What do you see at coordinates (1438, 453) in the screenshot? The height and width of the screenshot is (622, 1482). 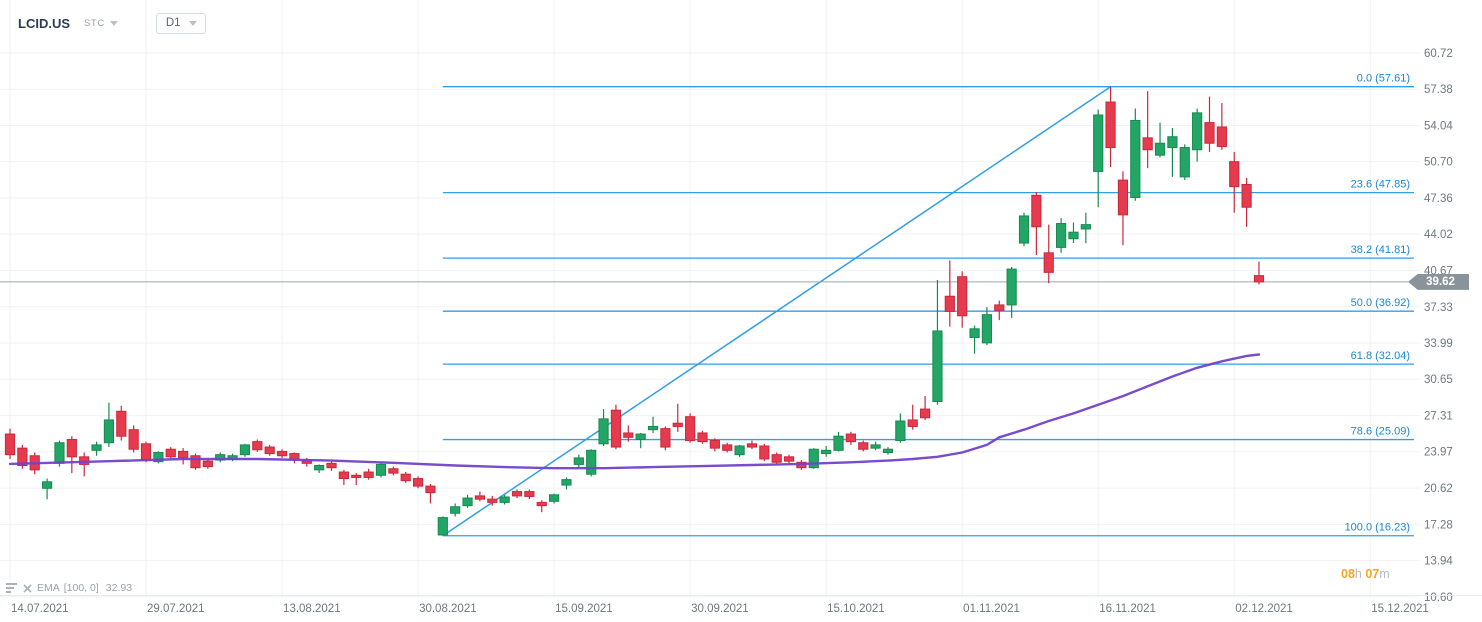 I see `y-axis-label: 23.97` at bounding box center [1438, 453].